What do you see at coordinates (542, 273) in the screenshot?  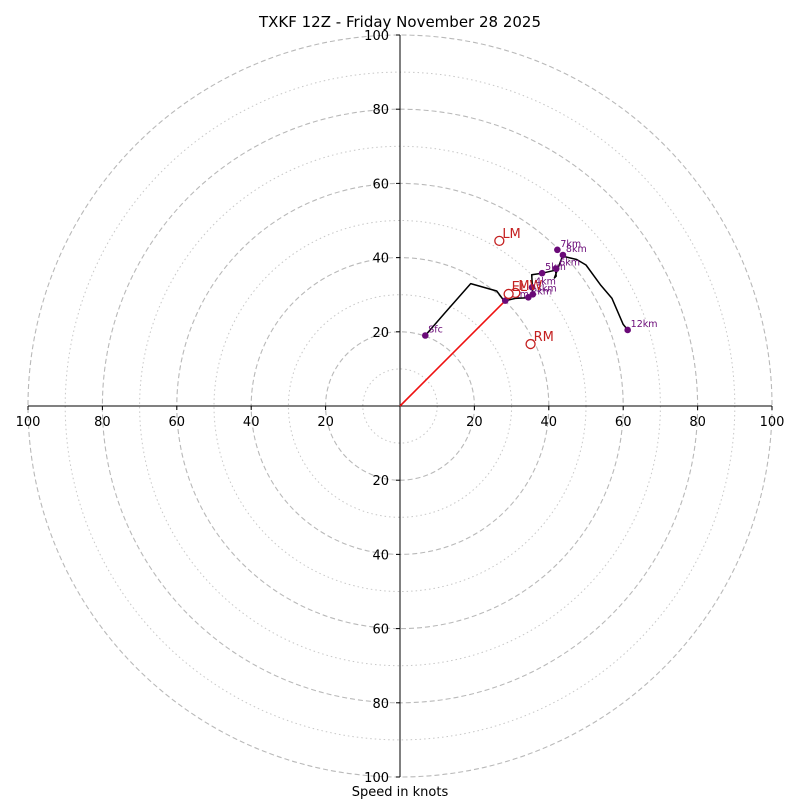 I see `height-point-5km` at bounding box center [542, 273].